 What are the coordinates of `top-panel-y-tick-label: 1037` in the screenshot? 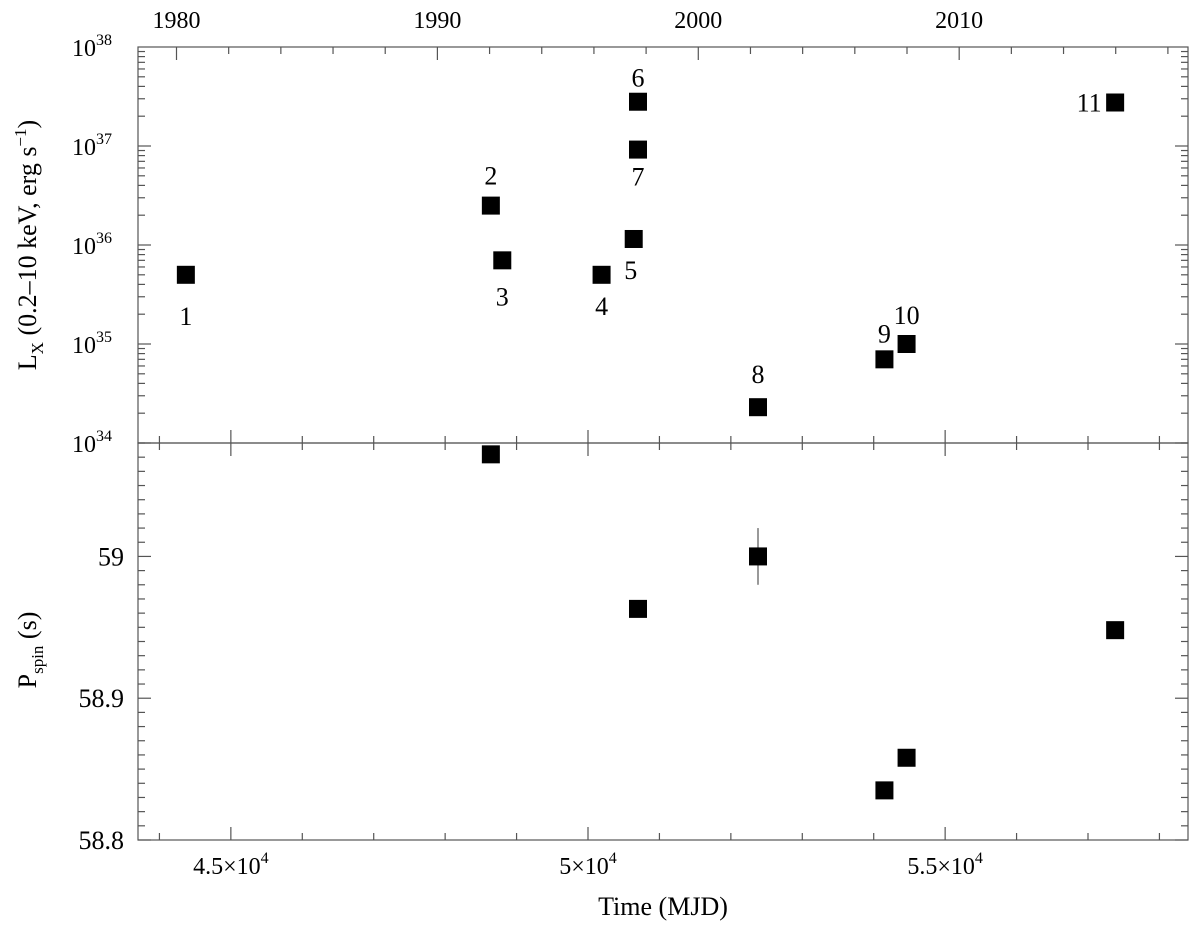 It's located at (92, 146).